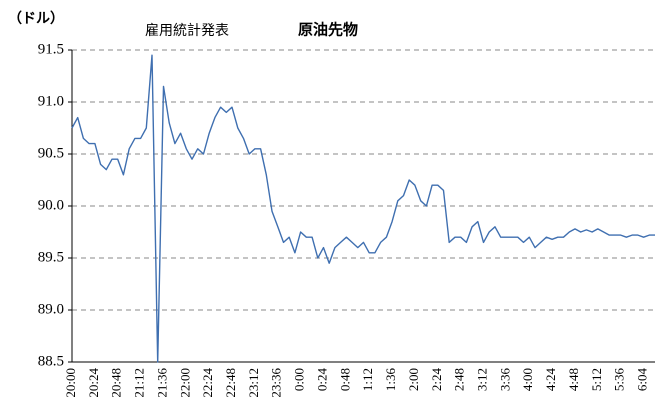 The width and height of the screenshot is (656, 415). Describe the element at coordinates (139, 383) in the screenshot. I see `x-tick-label: 21:12` at that location.